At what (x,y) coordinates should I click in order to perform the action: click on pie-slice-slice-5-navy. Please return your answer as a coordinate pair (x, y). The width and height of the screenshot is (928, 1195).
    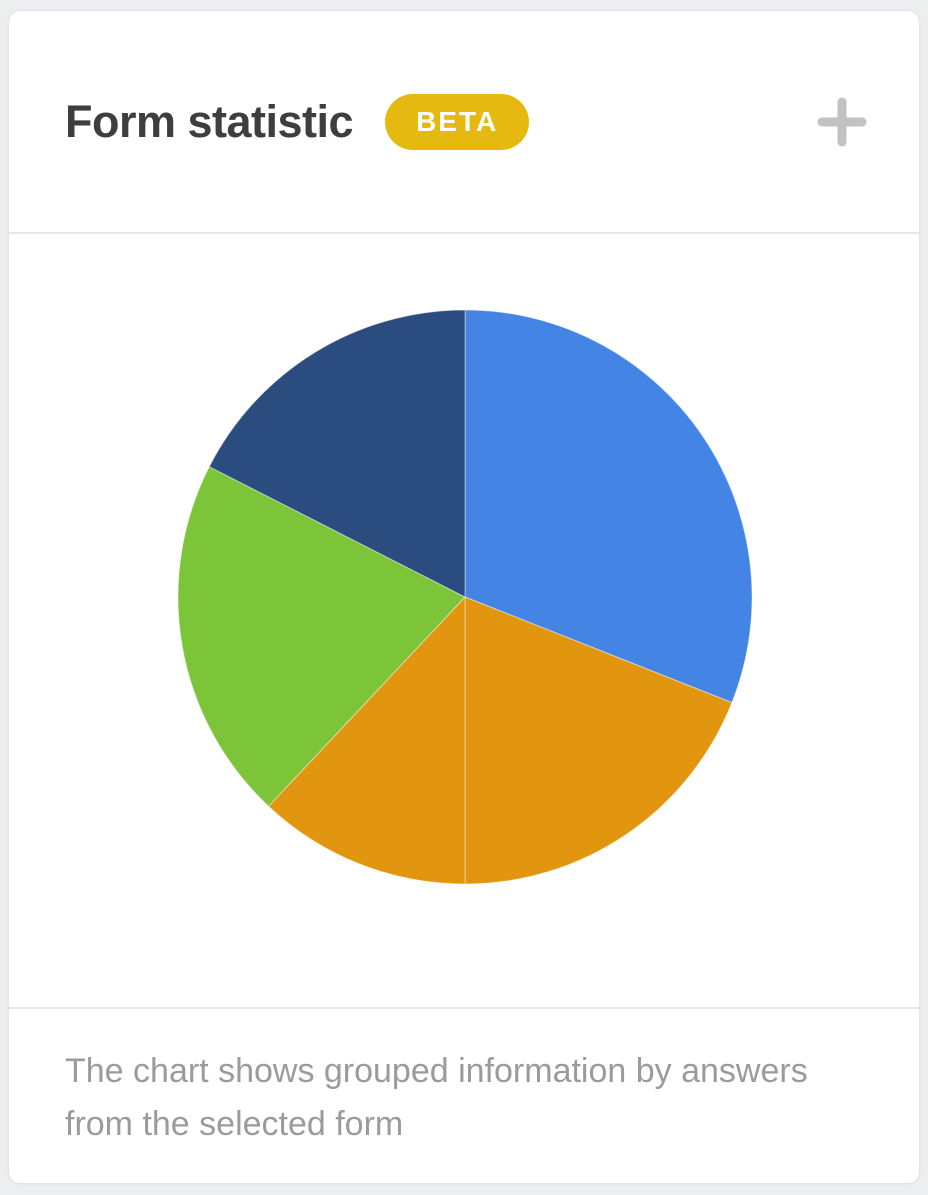
    Looking at the image, I should click on (337, 453).